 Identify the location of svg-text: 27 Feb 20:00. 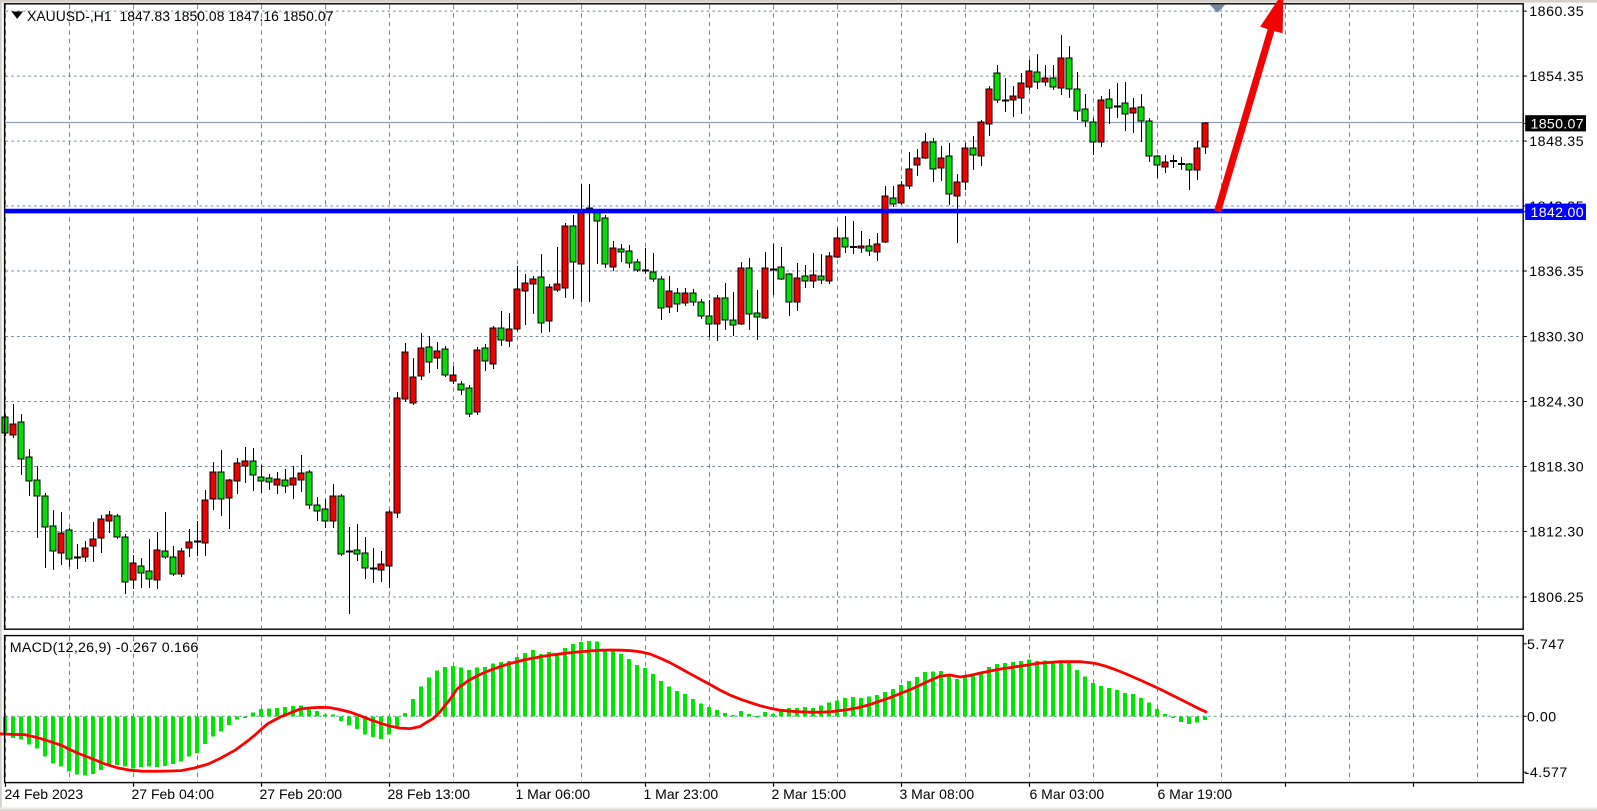
(301, 794).